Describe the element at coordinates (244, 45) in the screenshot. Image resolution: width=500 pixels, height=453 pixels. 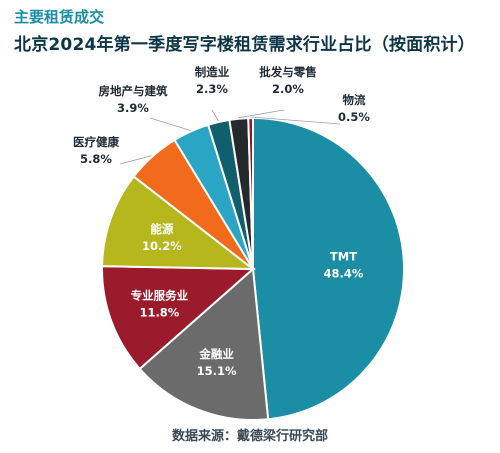
I see `chart-title: 北京2024年第一季度写字楼租赁需求行业占比（按面积计）` at that location.